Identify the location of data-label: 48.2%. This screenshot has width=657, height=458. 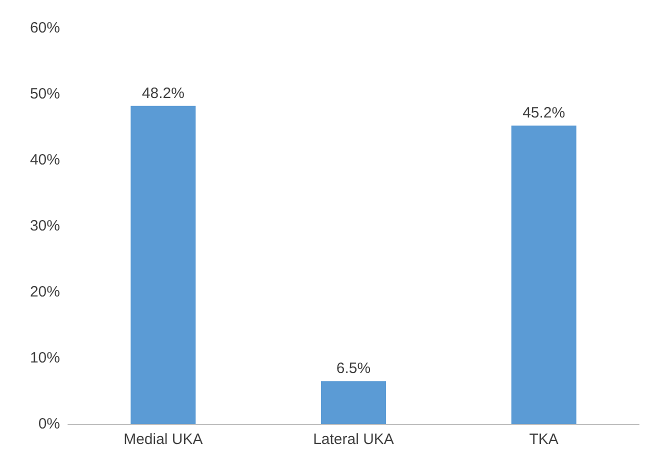
(163, 93).